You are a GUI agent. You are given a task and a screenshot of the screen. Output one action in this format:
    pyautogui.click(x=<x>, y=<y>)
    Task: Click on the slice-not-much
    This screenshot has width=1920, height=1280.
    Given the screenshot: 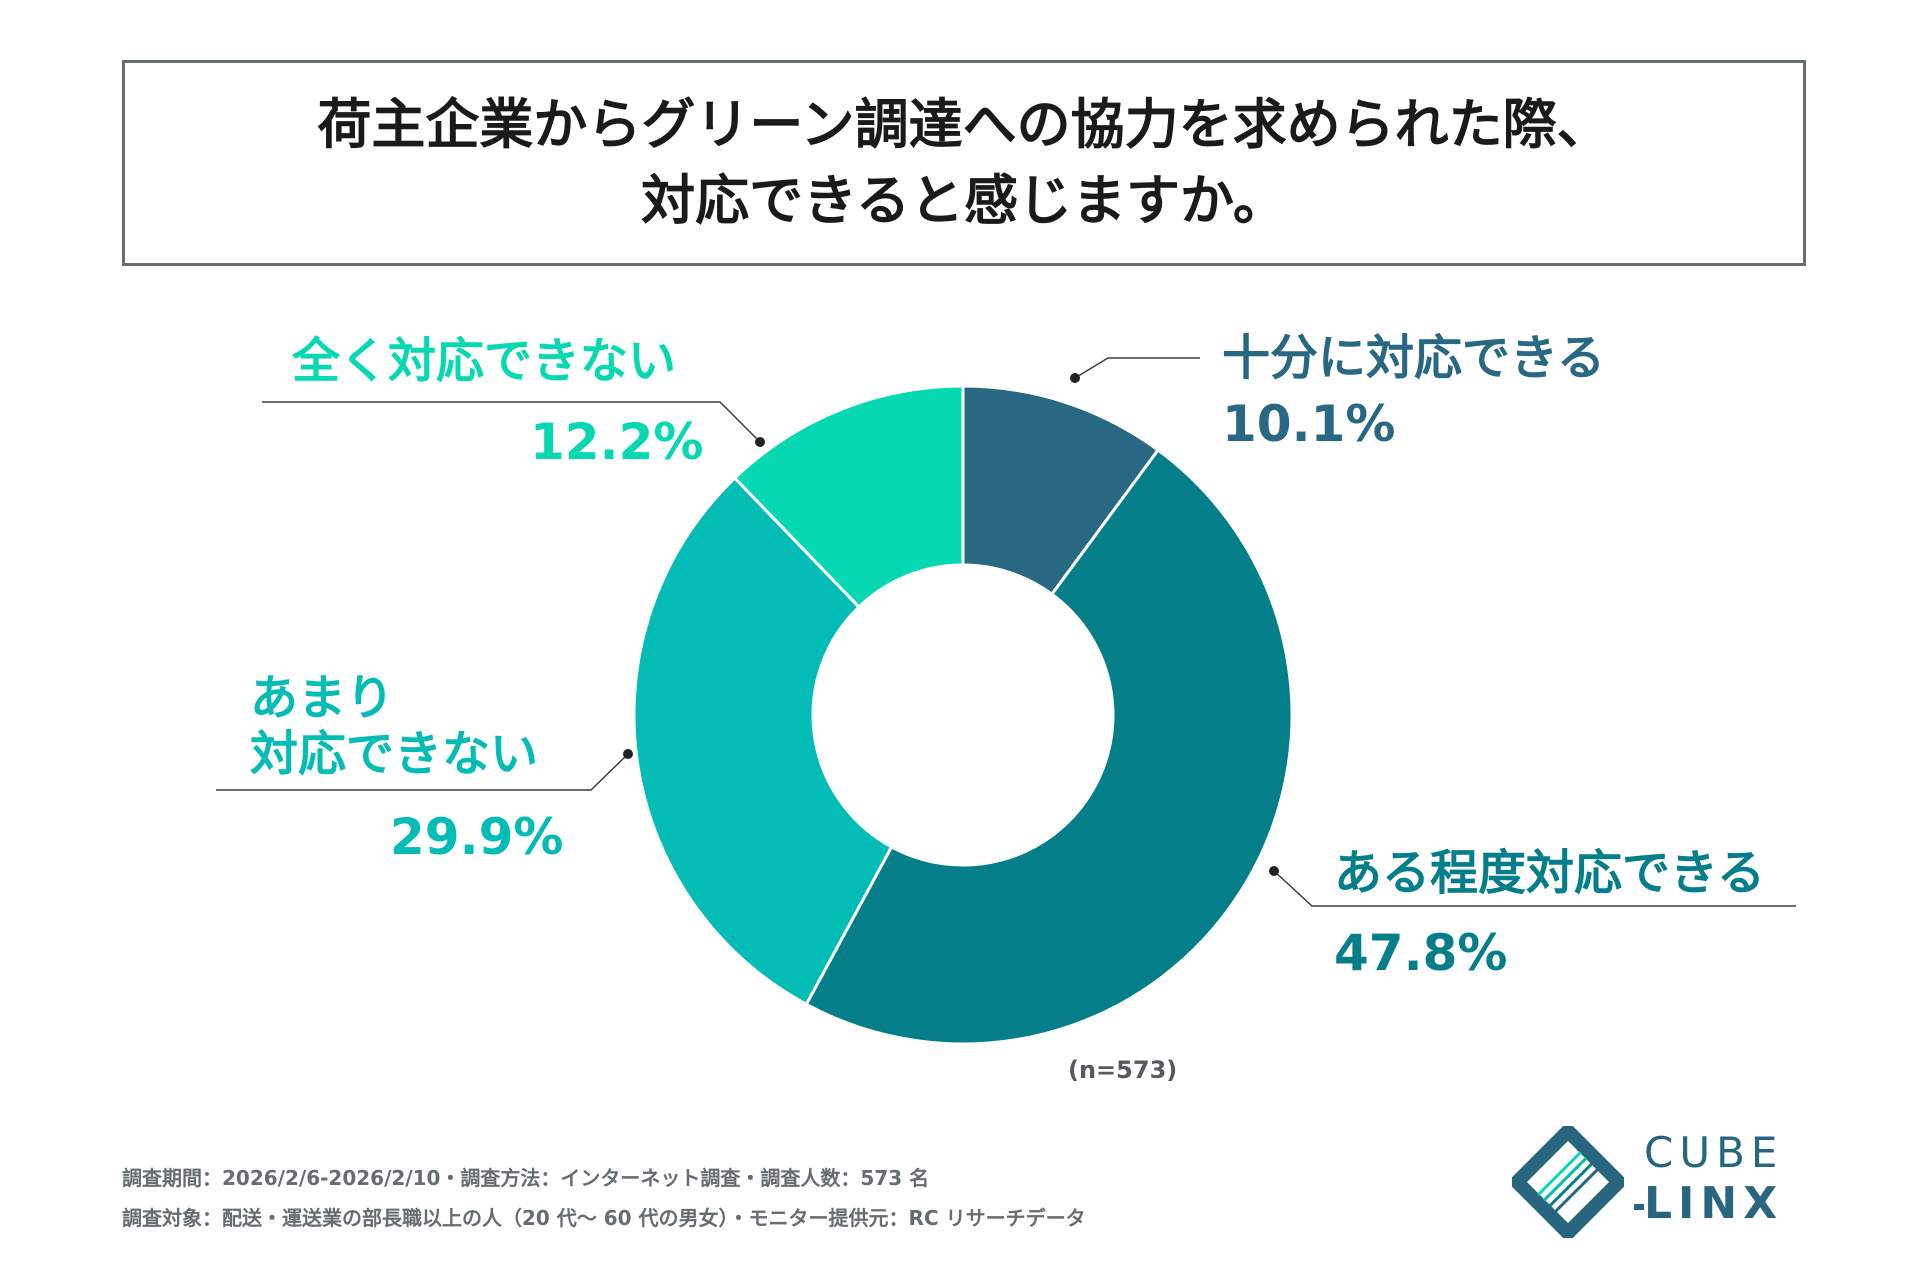 What is the action you would take?
    pyautogui.click(x=763, y=741)
    